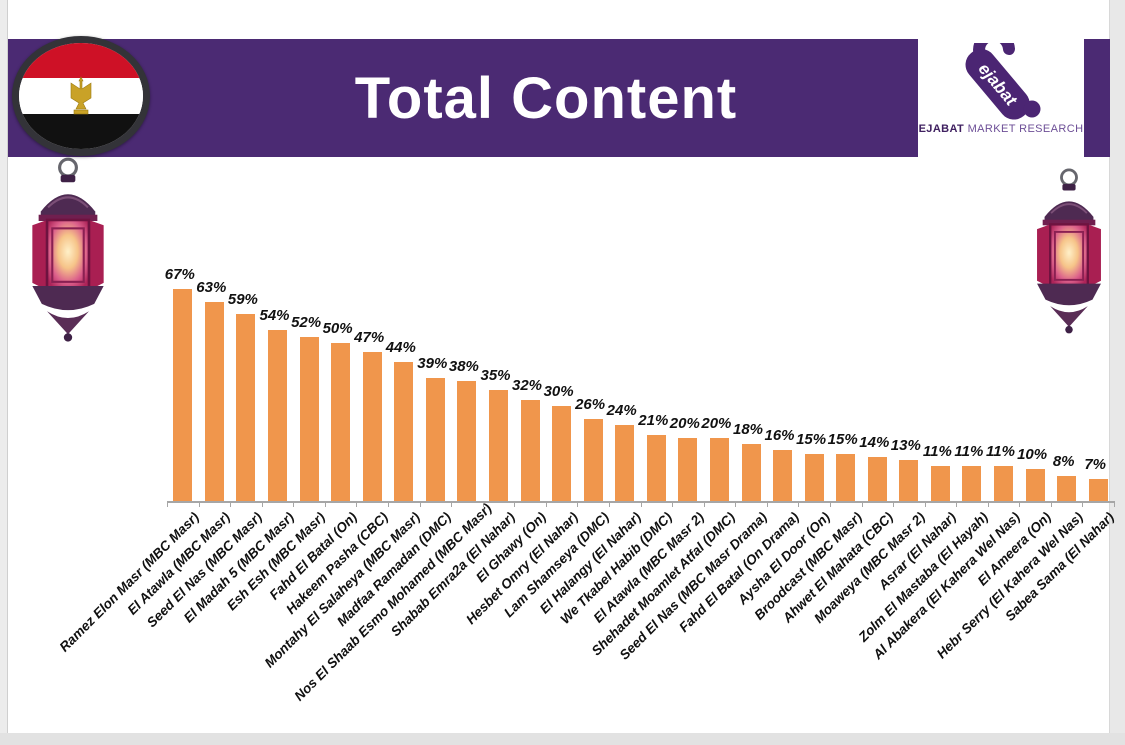  What do you see at coordinates (874, 442) in the screenshot?
I see `bar-value-label: 14%` at bounding box center [874, 442].